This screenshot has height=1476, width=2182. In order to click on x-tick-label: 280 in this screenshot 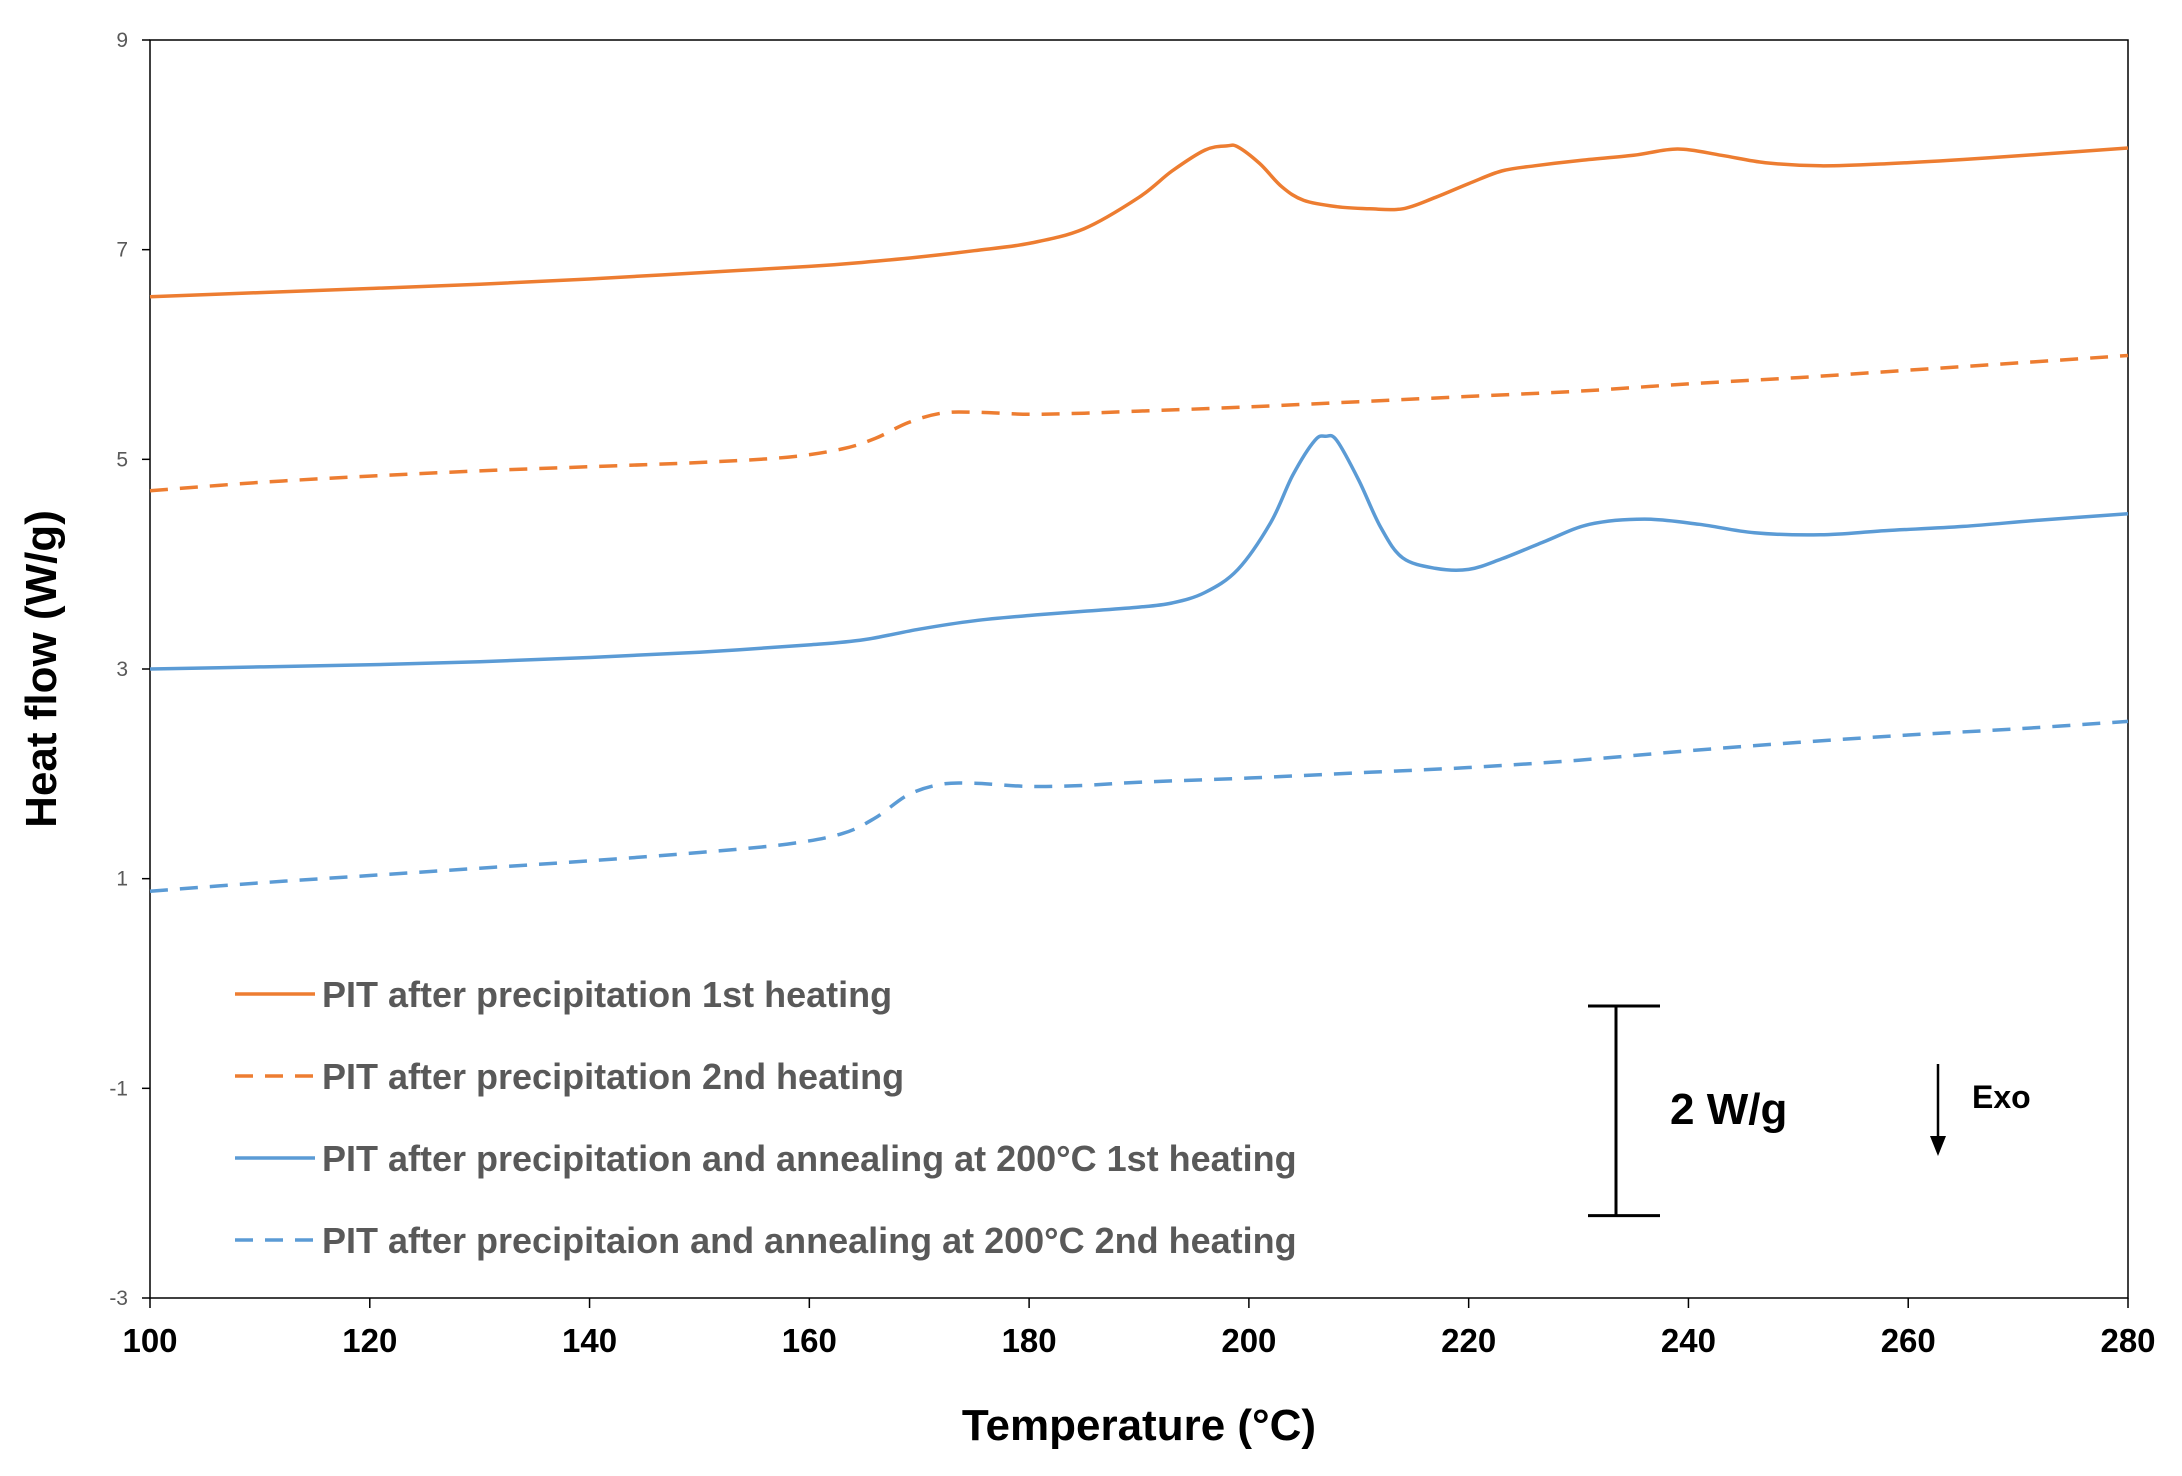, I will do `click(2127, 1340)`.